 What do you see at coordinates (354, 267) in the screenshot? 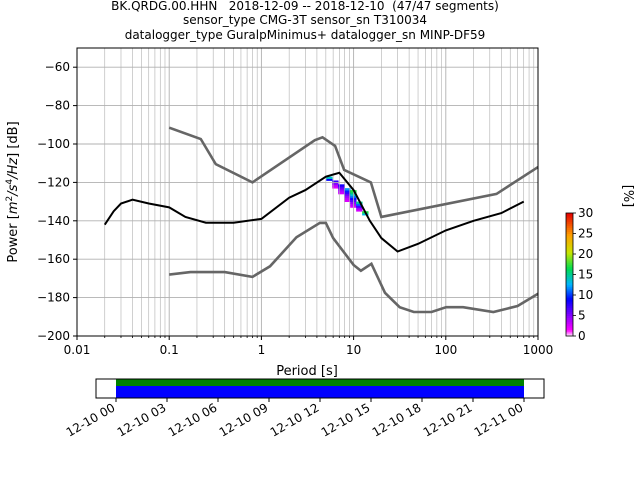
I see `ppsd-line-nhnm` at bounding box center [354, 267].